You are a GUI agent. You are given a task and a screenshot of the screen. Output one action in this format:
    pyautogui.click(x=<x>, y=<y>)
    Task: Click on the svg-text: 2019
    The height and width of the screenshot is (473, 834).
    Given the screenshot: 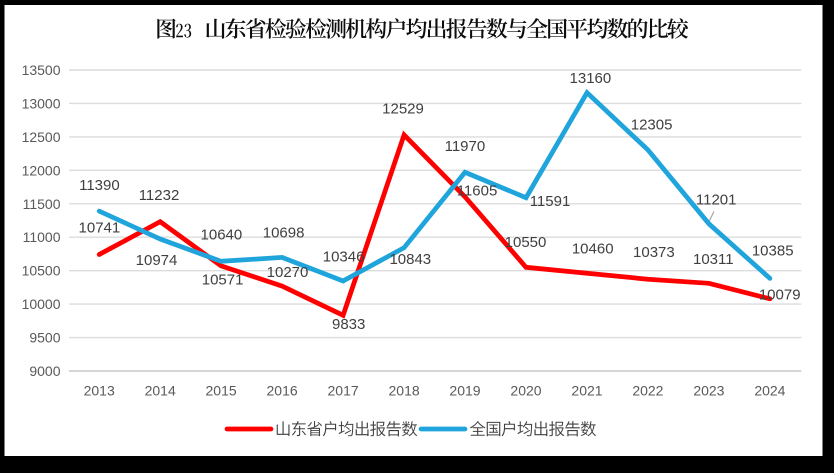 What is the action you would take?
    pyautogui.click(x=464, y=391)
    